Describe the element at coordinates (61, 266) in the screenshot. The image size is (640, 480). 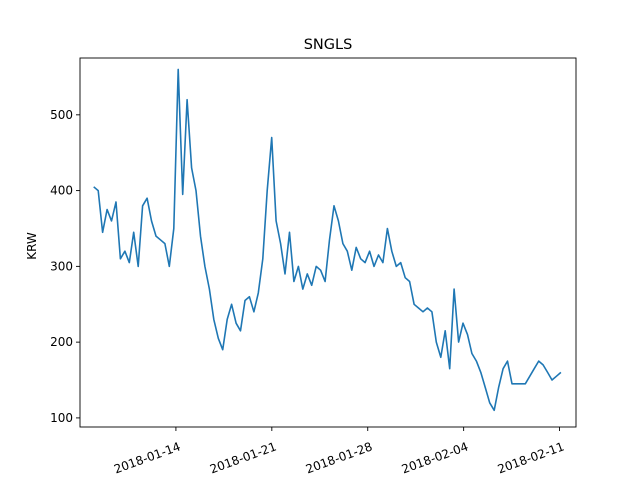
I see `y-tick-label: 300` at that location.